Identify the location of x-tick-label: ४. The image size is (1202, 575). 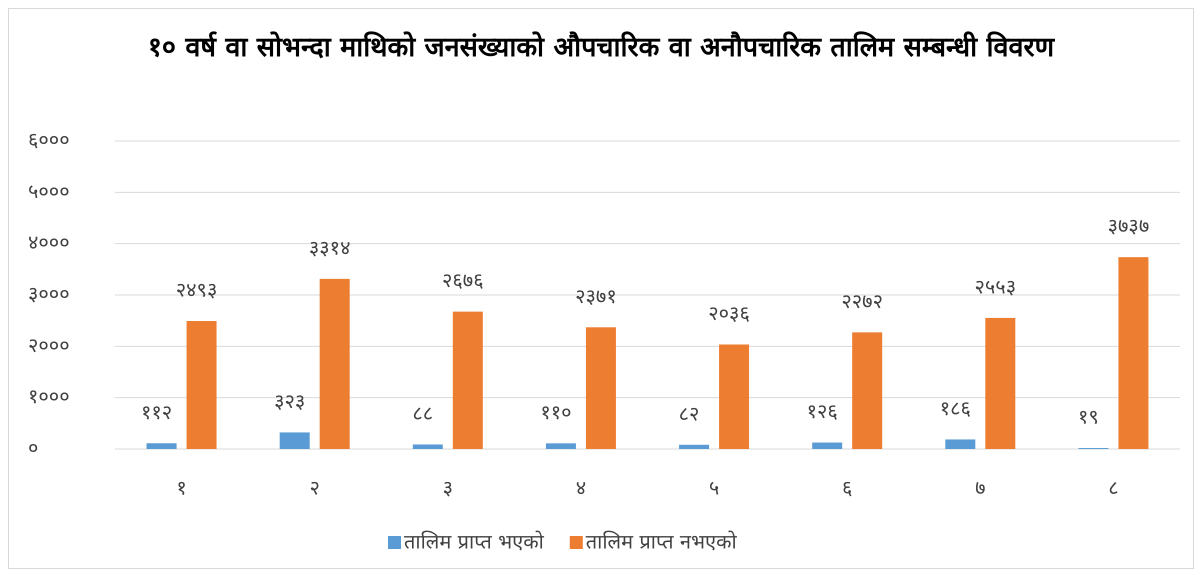
(581, 488).